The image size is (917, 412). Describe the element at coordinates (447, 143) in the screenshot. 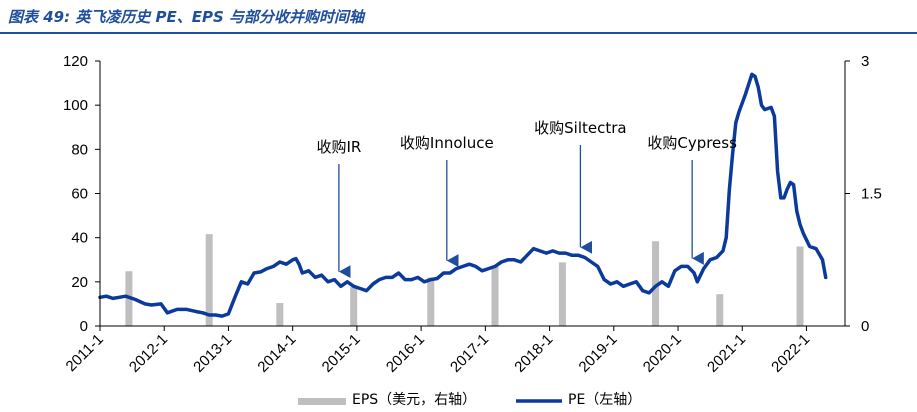

I see `annotation-label: 收购Innoluce` at that location.